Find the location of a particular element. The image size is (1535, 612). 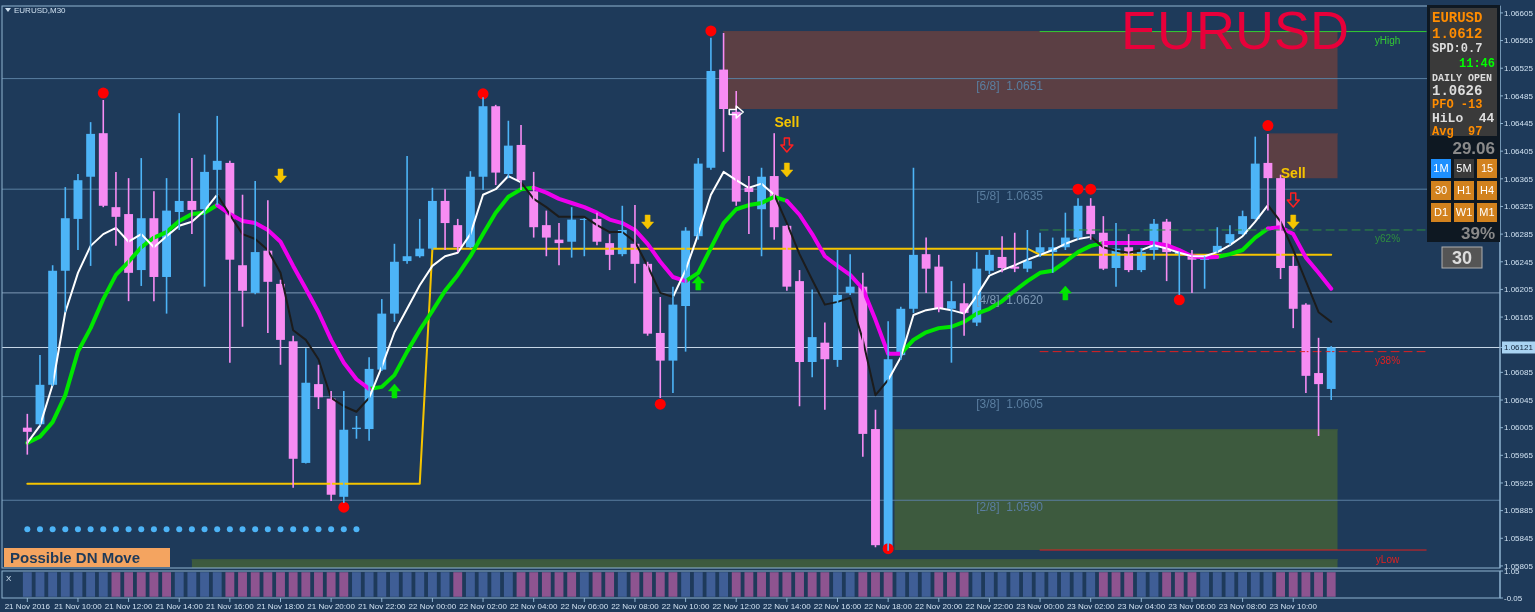

ref-line-label: [2/8] 1.0590 is located at coordinates (1010, 507).